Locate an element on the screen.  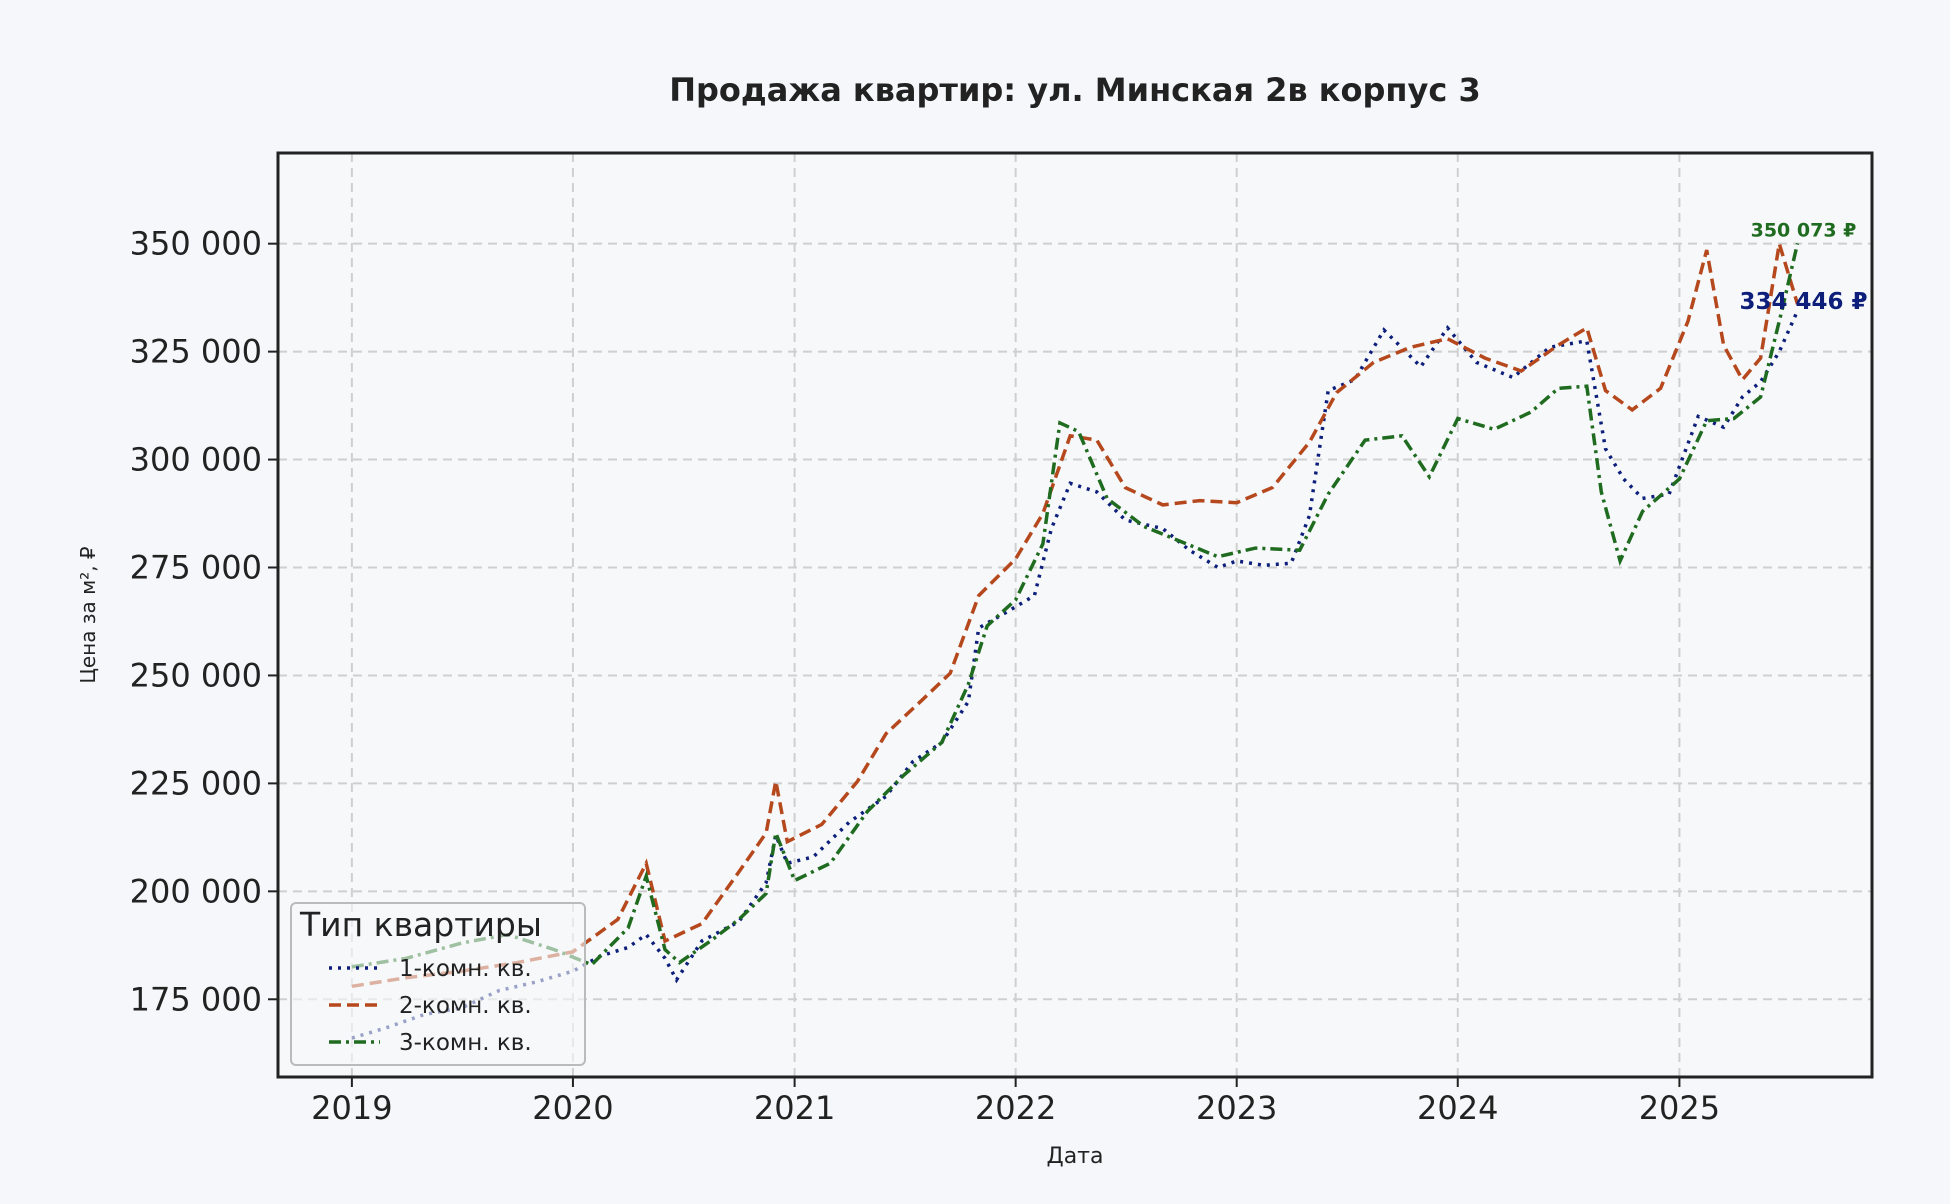
y-tick-label: 250 000 is located at coordinates (196, 675).